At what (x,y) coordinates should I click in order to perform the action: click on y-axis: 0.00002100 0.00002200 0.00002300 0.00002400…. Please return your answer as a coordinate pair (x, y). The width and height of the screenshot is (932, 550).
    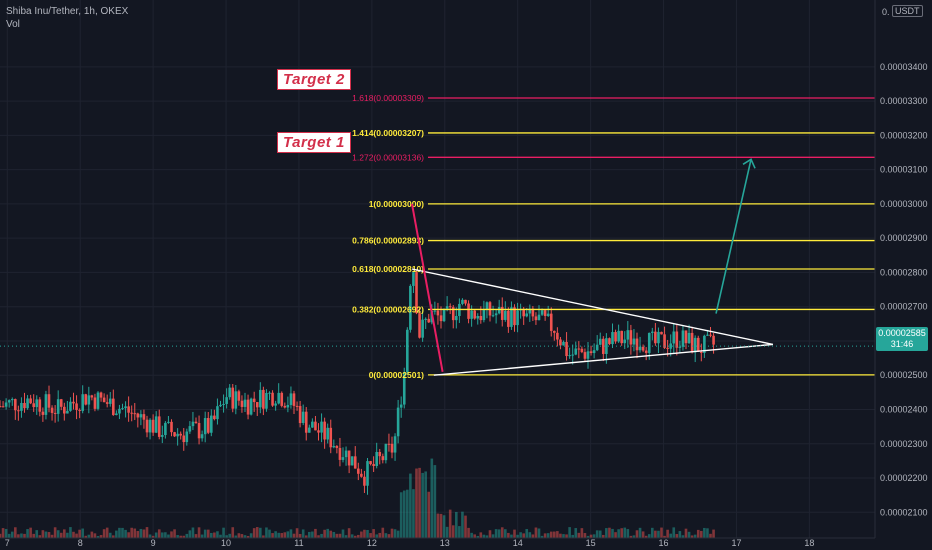
    Looking at the image, I should click on (903, 275).